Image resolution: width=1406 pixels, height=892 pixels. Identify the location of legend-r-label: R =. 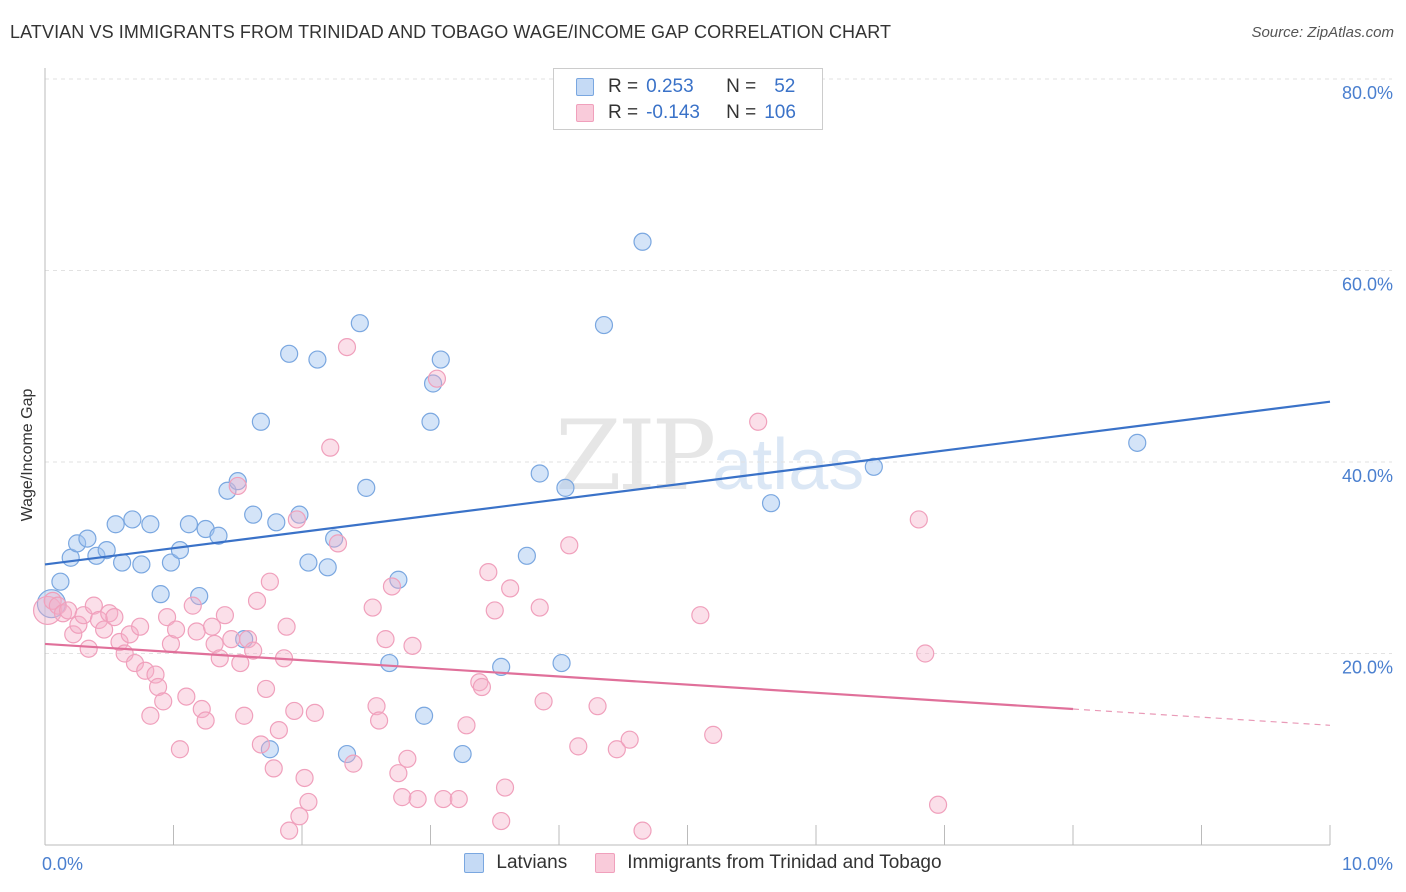
(623, 112).